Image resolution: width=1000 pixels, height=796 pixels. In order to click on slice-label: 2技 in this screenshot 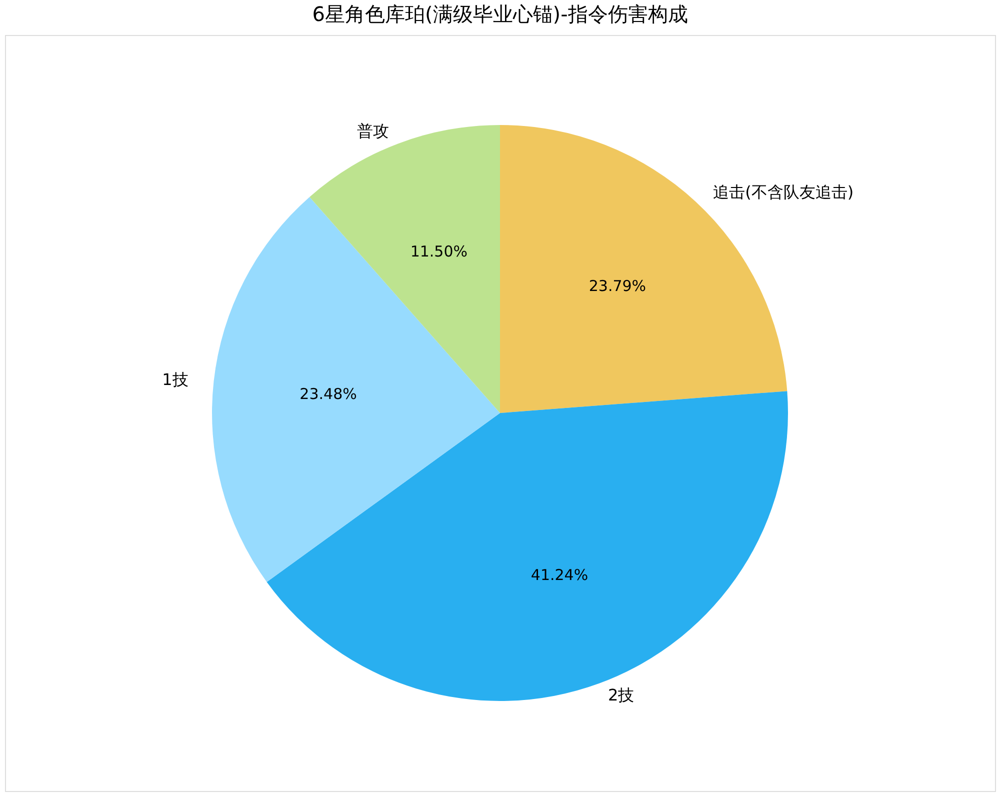, I will do `click(621, 694)`.